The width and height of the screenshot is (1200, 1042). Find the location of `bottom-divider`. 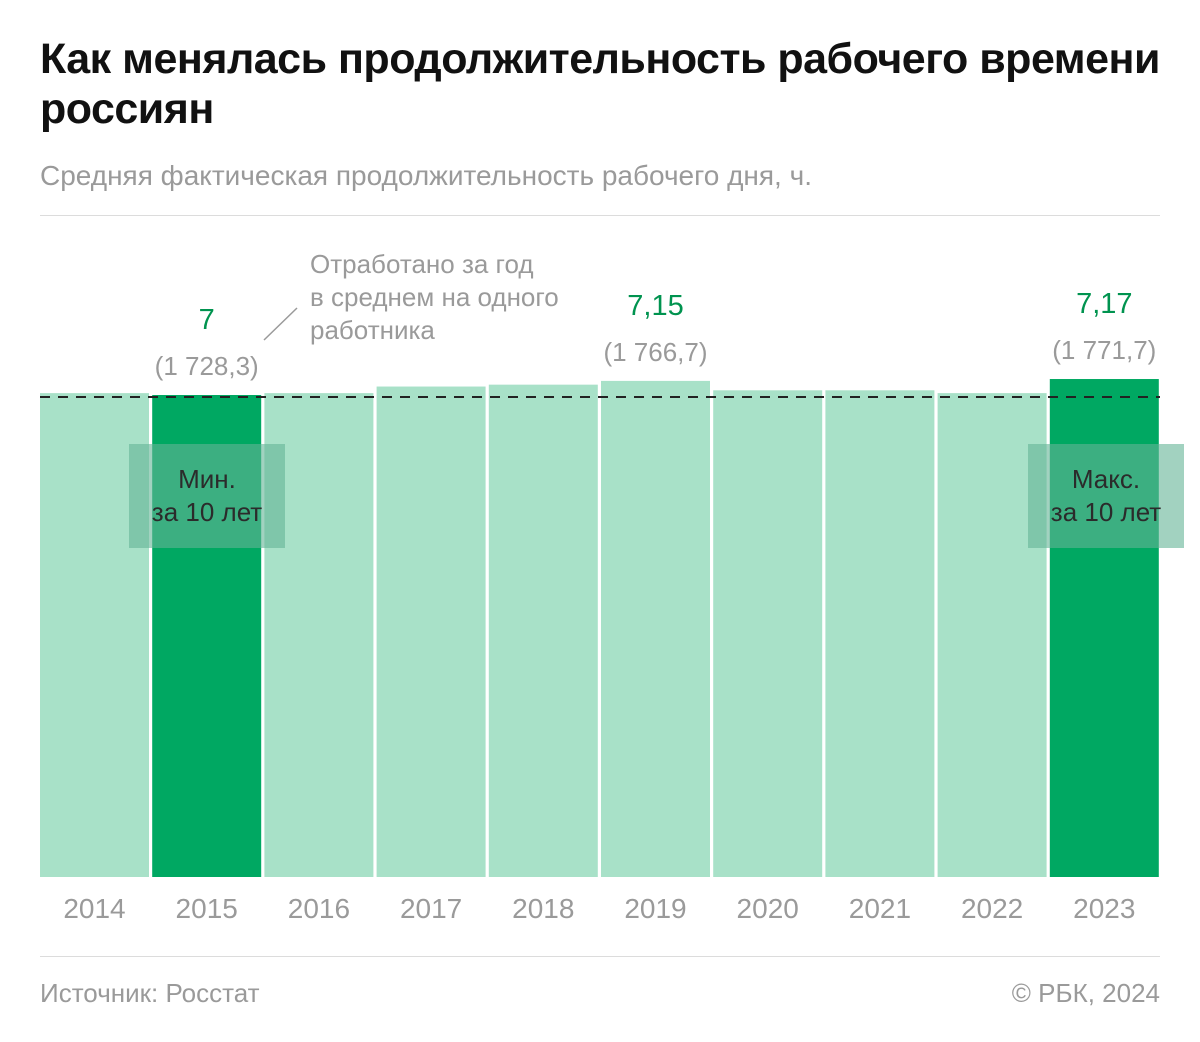

bottom-divider is located at coordinates (600, 956).